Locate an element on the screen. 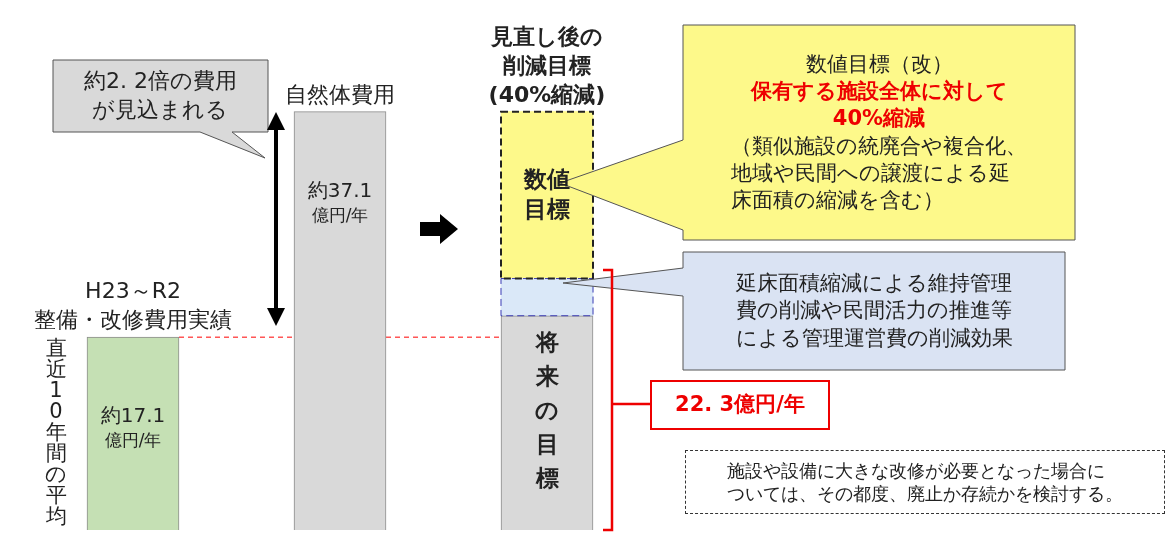 Image resolution: width=1171 pixels, height=533 pixels. text: （類似施設の統廃合や複合化、地域や民間への譲渡による延床面積の縮減を含む） is located at coordinates (879, 173).